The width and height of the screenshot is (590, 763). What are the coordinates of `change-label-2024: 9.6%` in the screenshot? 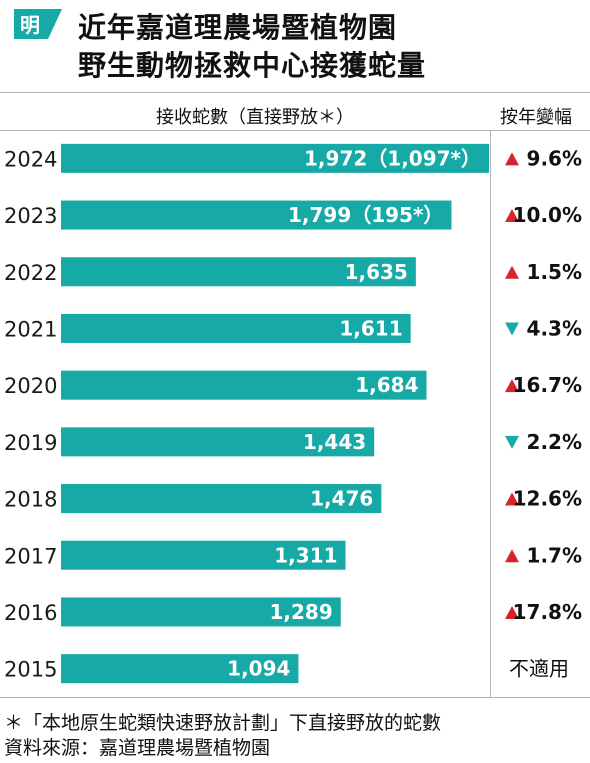 It's located at (554, 158).